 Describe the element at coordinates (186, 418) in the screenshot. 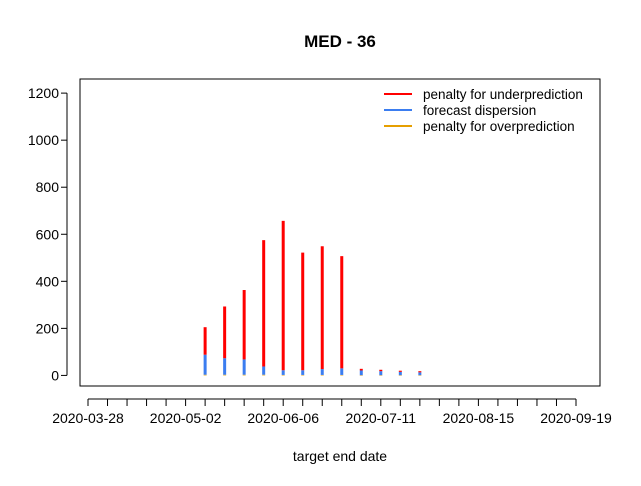

I see `x-tick-label: 2020-05-02` at that location.